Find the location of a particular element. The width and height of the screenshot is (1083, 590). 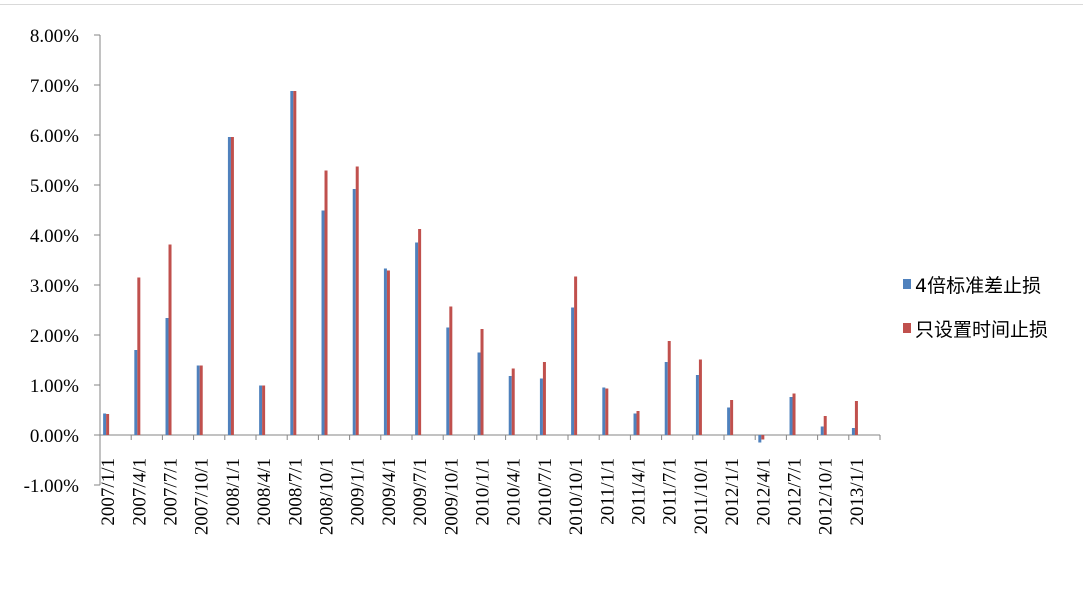

y-tick-label: 0.00% is located at coordinates (54, 436).